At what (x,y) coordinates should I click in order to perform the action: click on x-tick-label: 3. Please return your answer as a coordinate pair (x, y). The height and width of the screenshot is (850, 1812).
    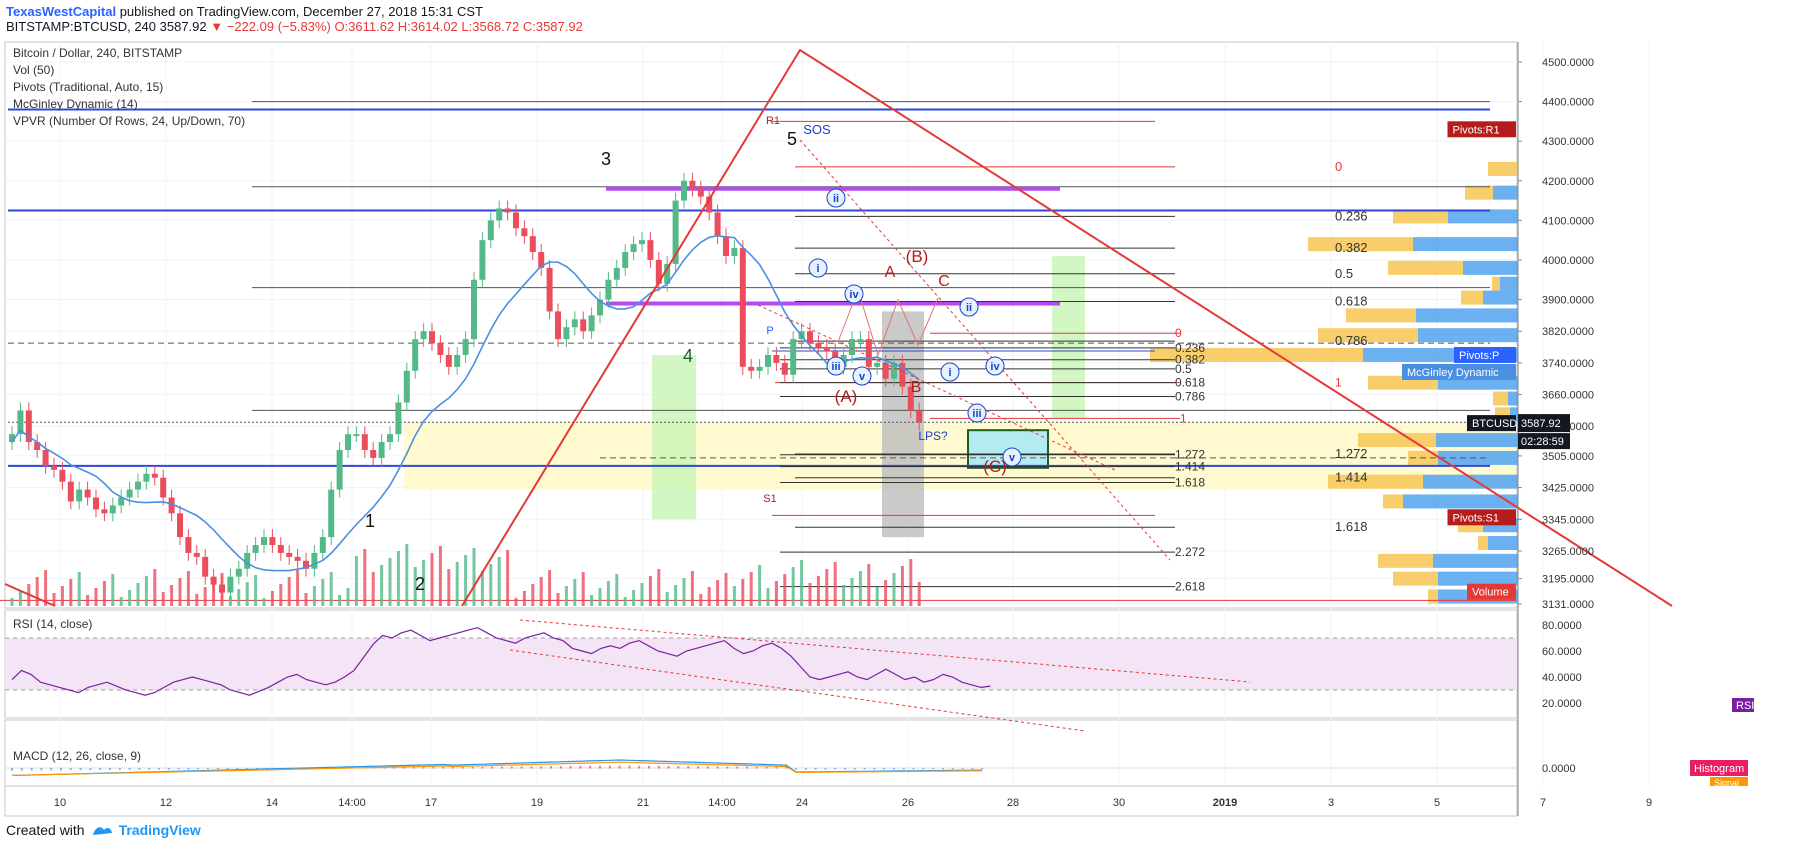
    Looking at the image, I should click on (1331, 803).